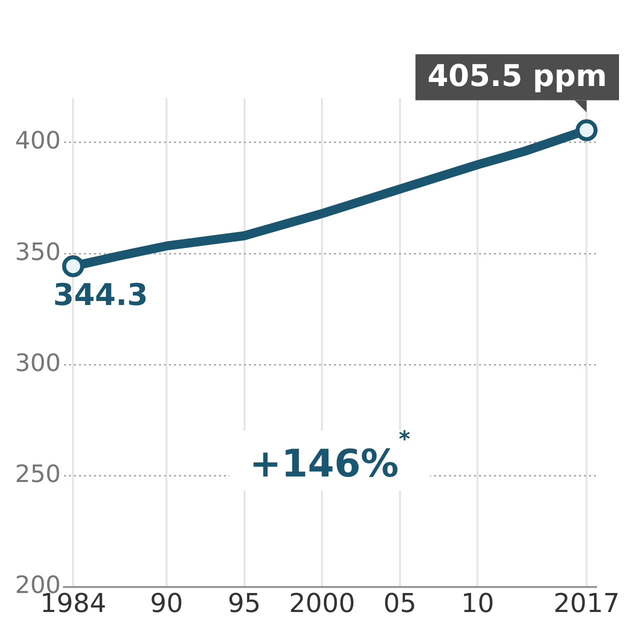 Image resolution: width=631 pixels, height=636 pixels. I want to click on data-label: 344.3, so click(100, 295).